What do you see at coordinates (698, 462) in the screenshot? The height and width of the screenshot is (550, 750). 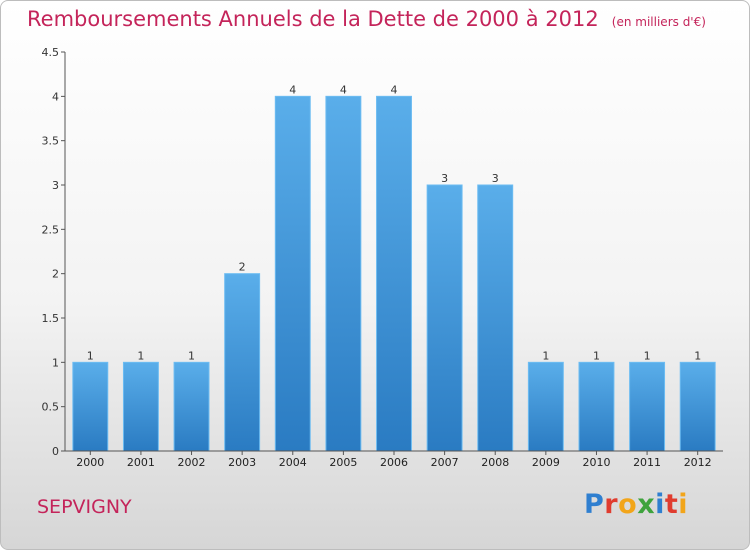 I see `x-tick-label: 2012` at bounding box center [698, 462].